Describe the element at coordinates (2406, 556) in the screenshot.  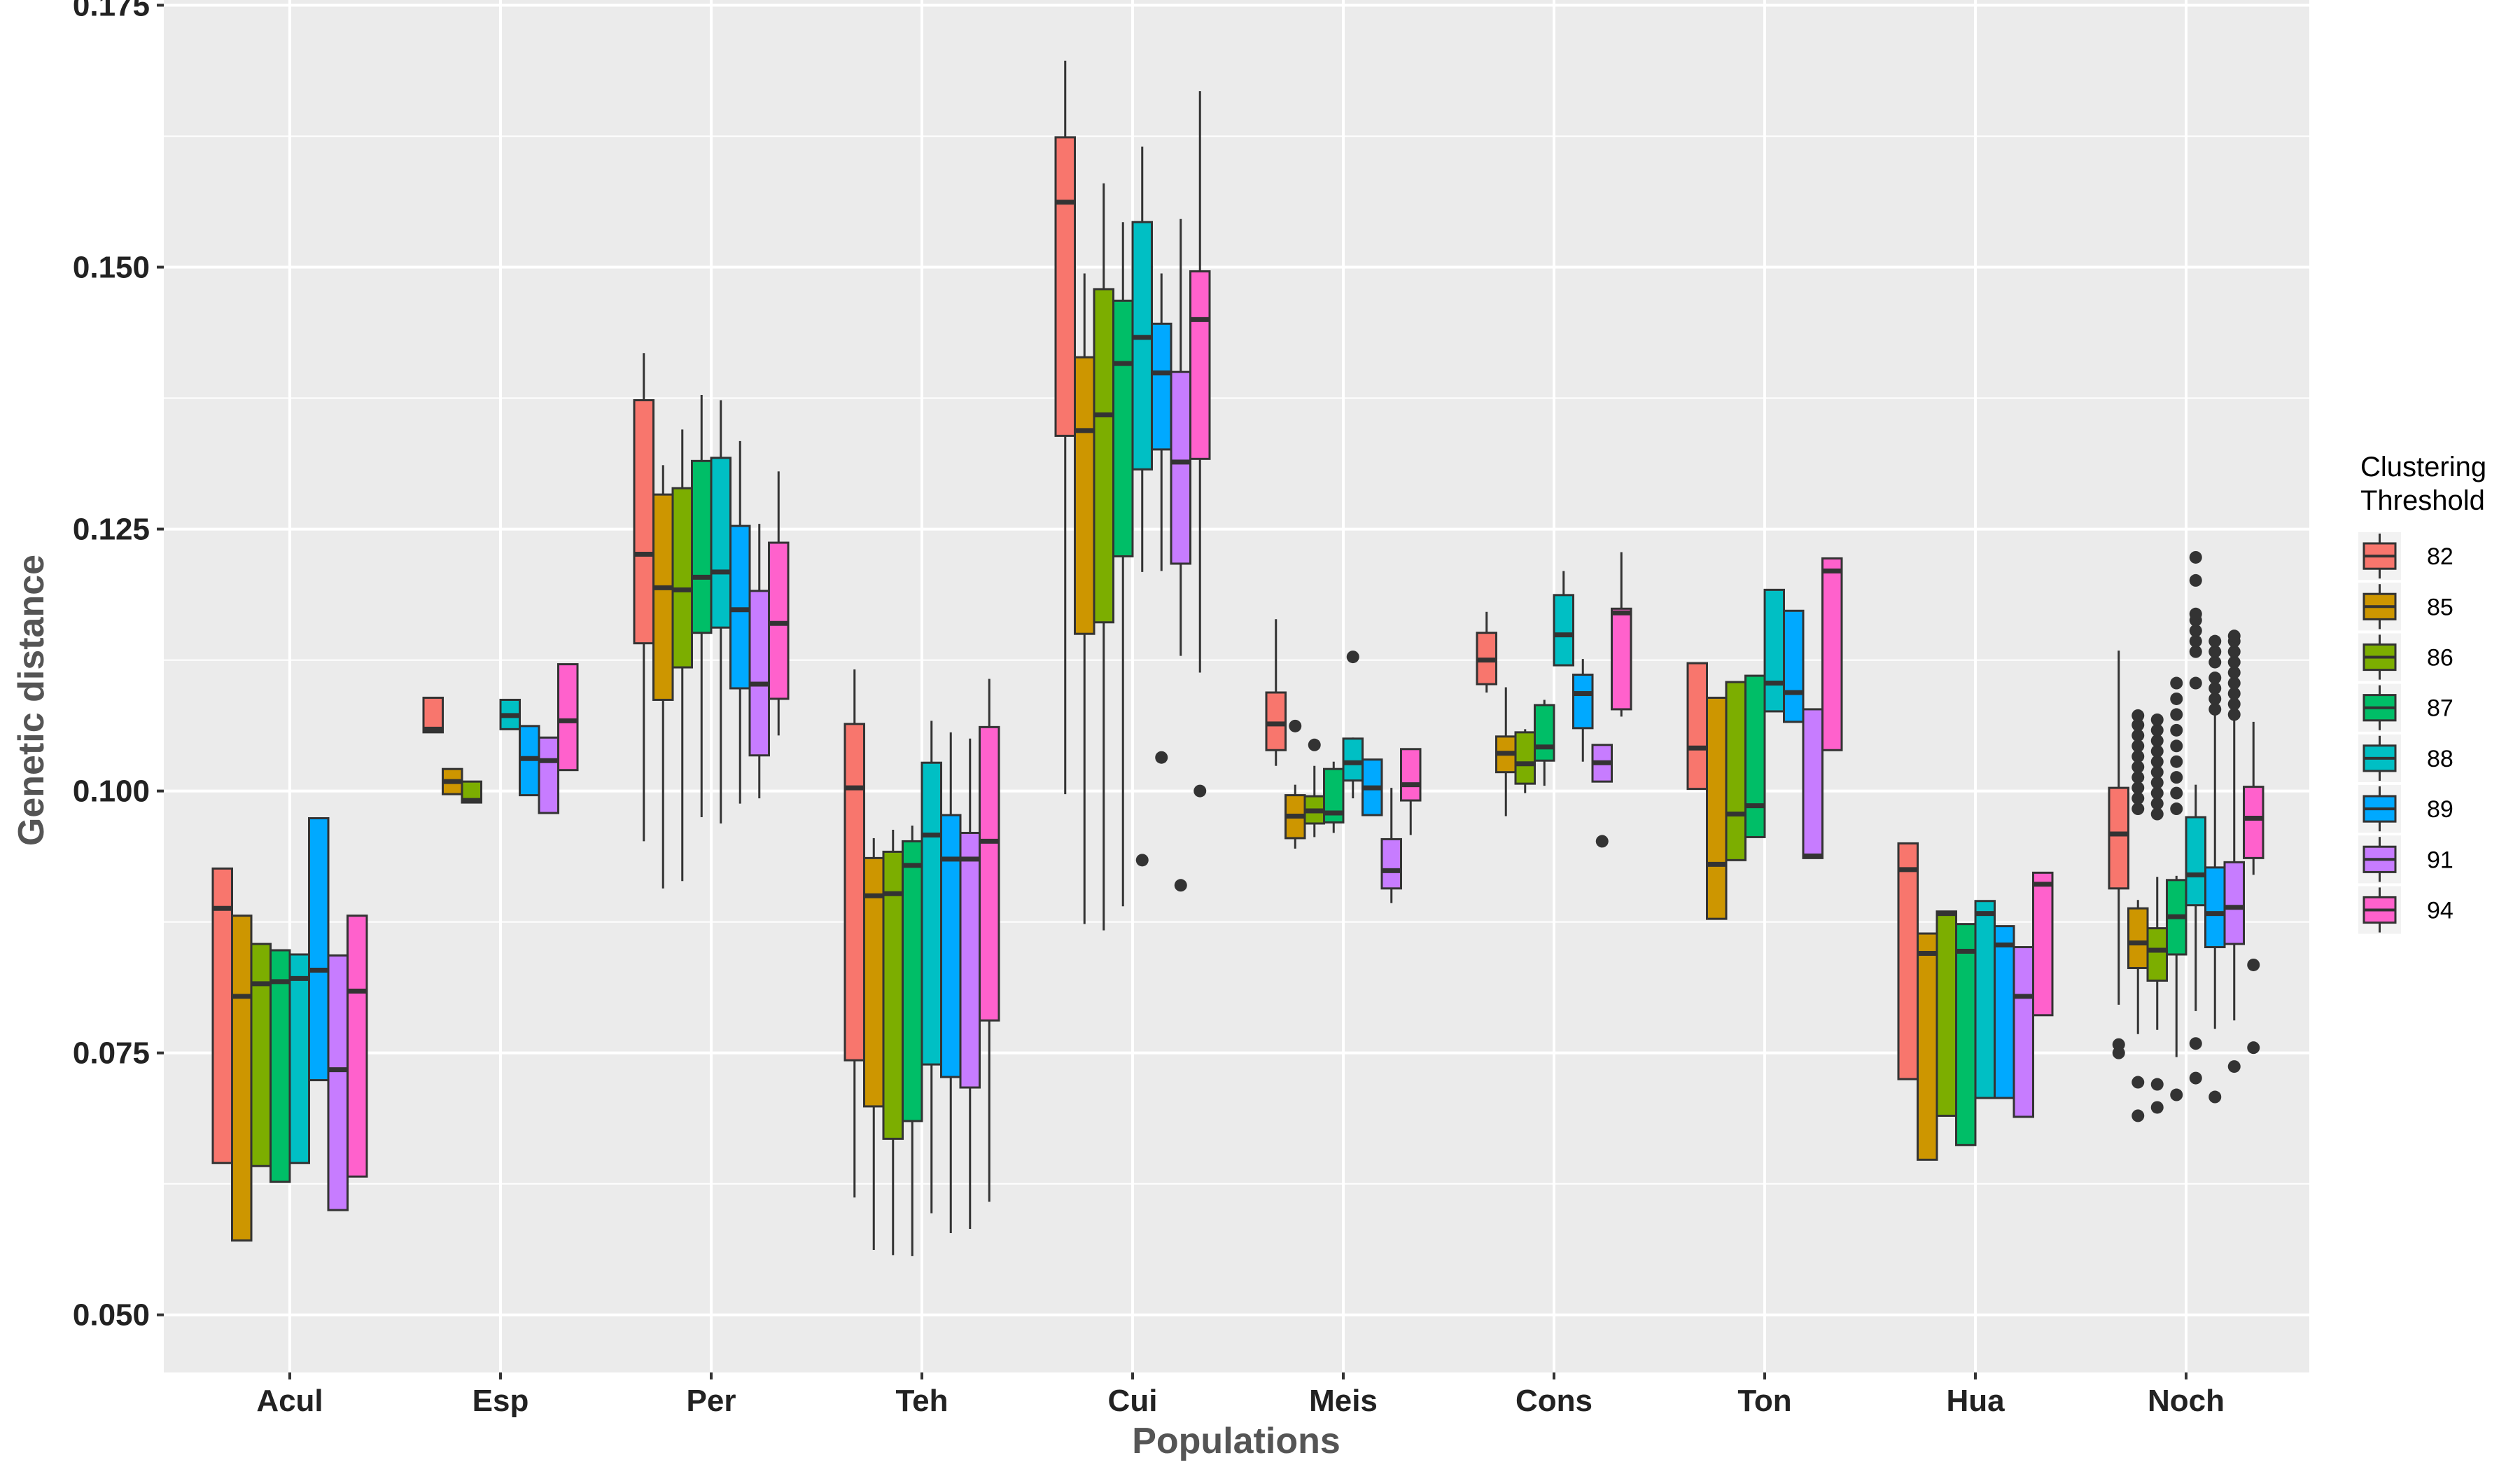
I see `legend-item-82: 82` at that location.